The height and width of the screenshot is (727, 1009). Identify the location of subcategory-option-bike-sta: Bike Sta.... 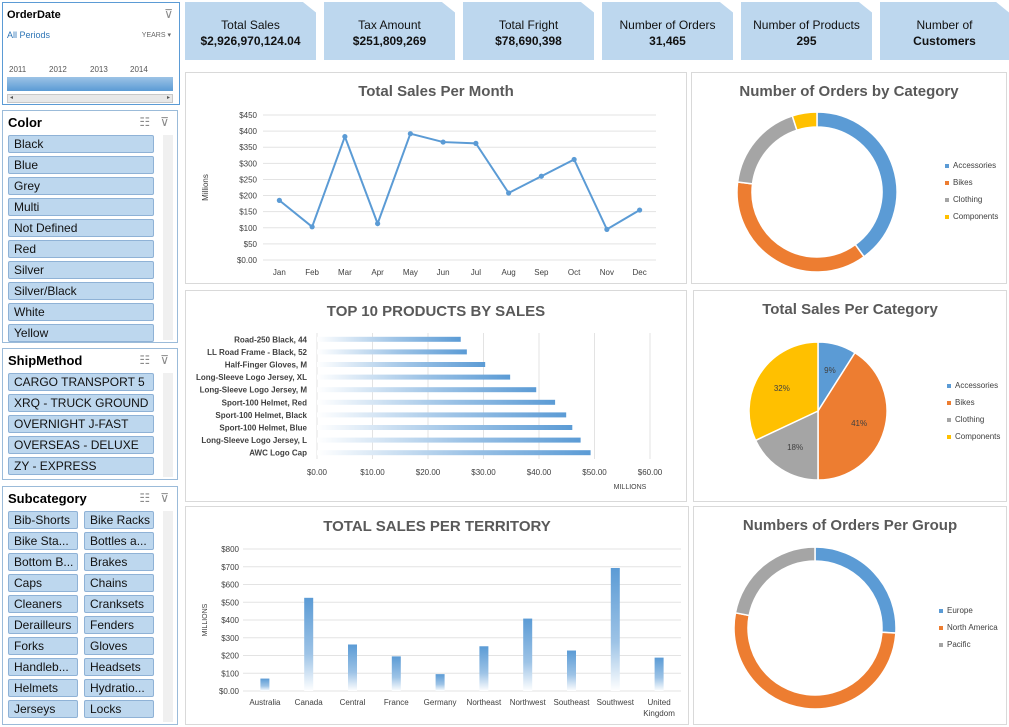
(43, 541).